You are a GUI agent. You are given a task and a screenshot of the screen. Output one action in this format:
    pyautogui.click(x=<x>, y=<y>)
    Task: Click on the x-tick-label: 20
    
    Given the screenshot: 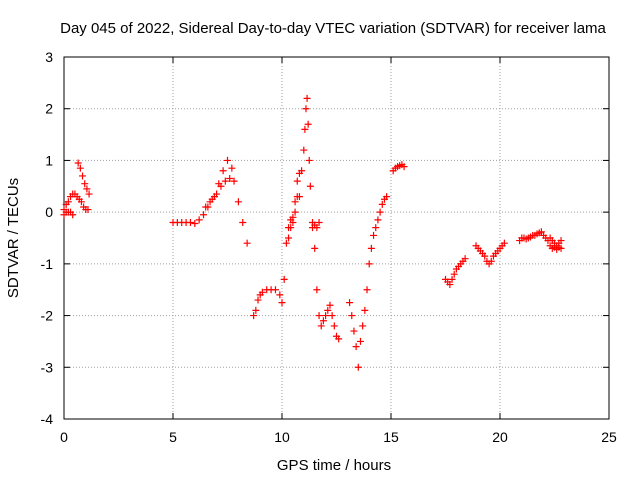 What is the action you would take?
    pyautogui.click(x=500, y=437)
    